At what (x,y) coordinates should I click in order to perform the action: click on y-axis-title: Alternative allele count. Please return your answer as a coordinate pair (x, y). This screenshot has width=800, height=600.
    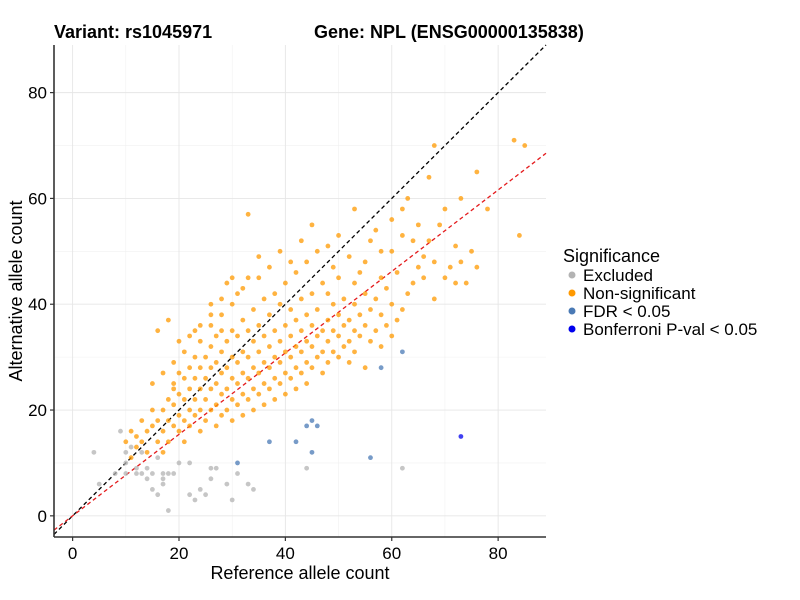
    Looking at the image, I should click on (16, 290).